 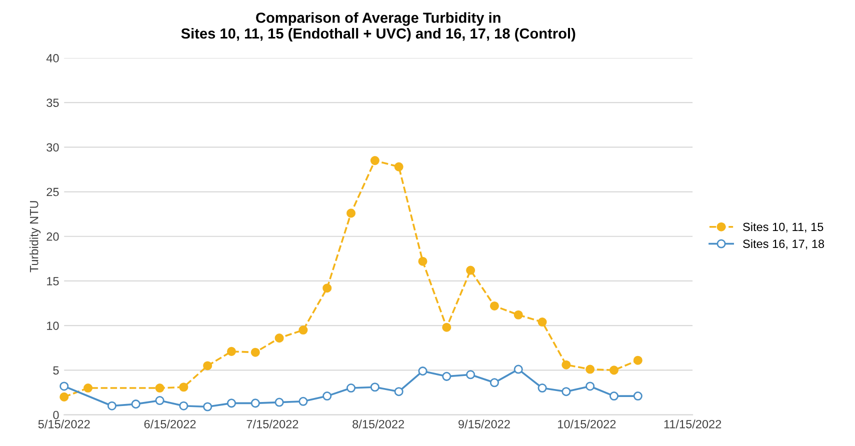 What do you see at coordinates (52, 147) in the screenshot?
I see `y-tick-label: 30` at bounding box center [52, 147].